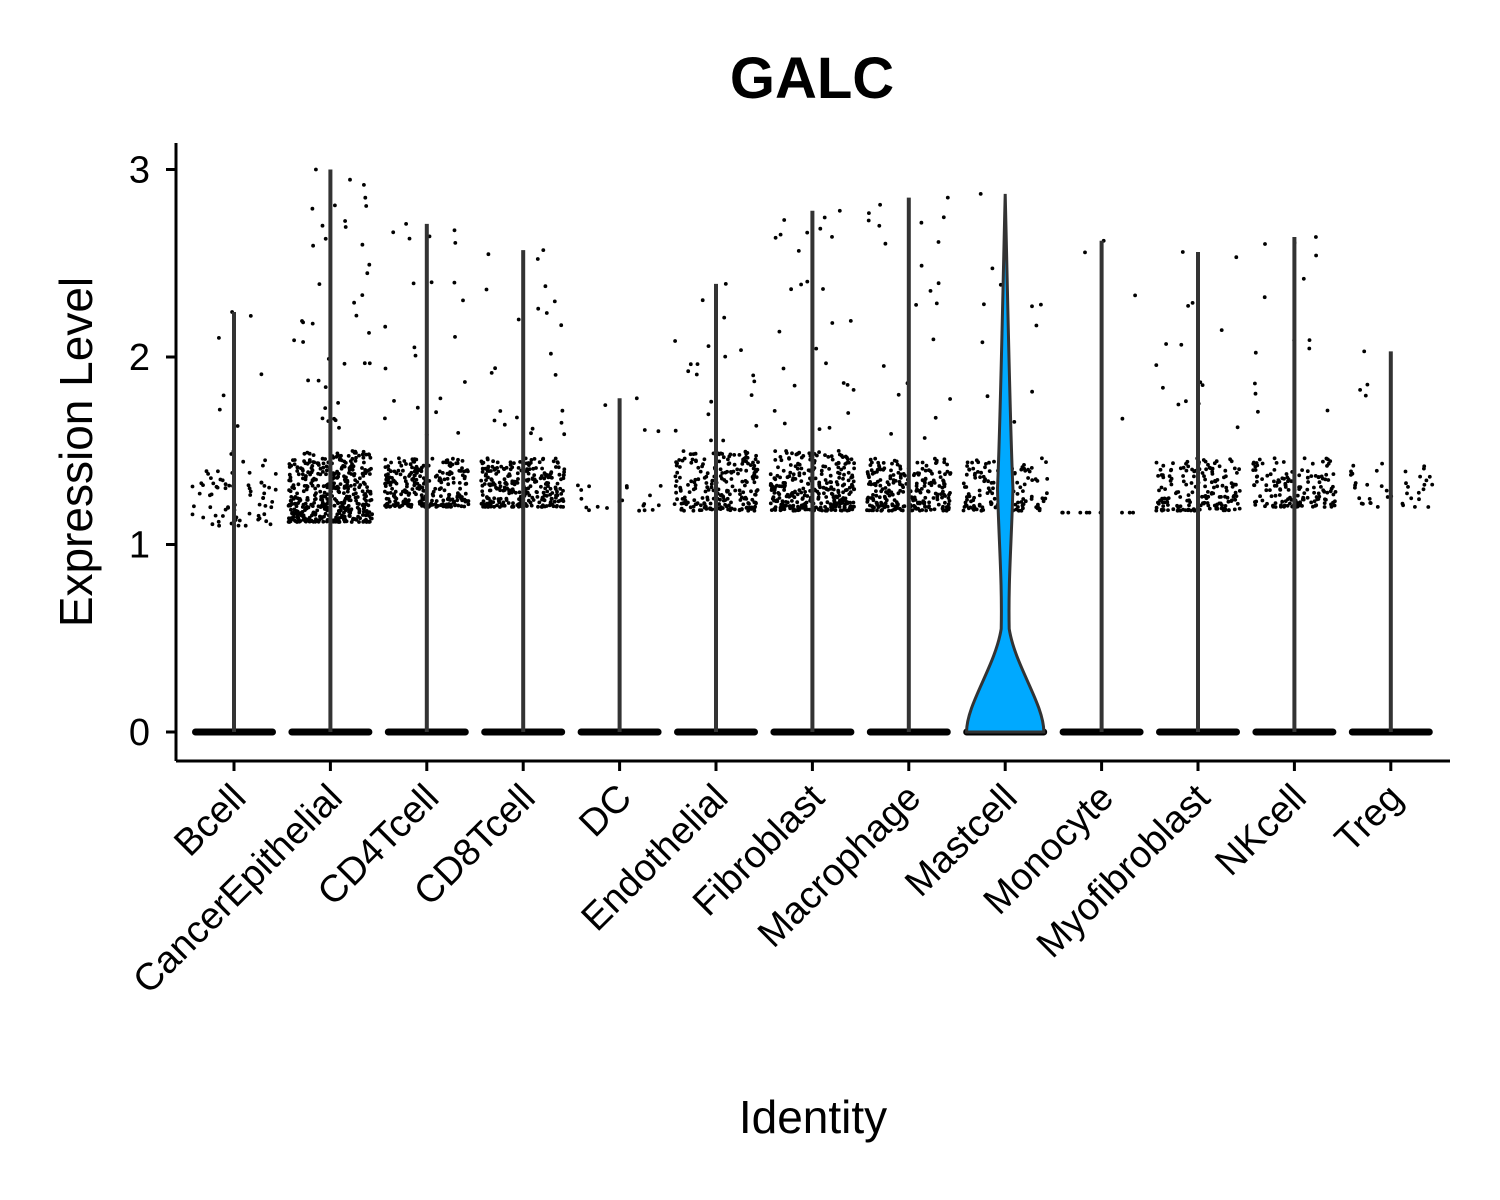  Describe the element at coordinates (812, 78) in the screenshot. I see `chart-title: GALC` at that location.